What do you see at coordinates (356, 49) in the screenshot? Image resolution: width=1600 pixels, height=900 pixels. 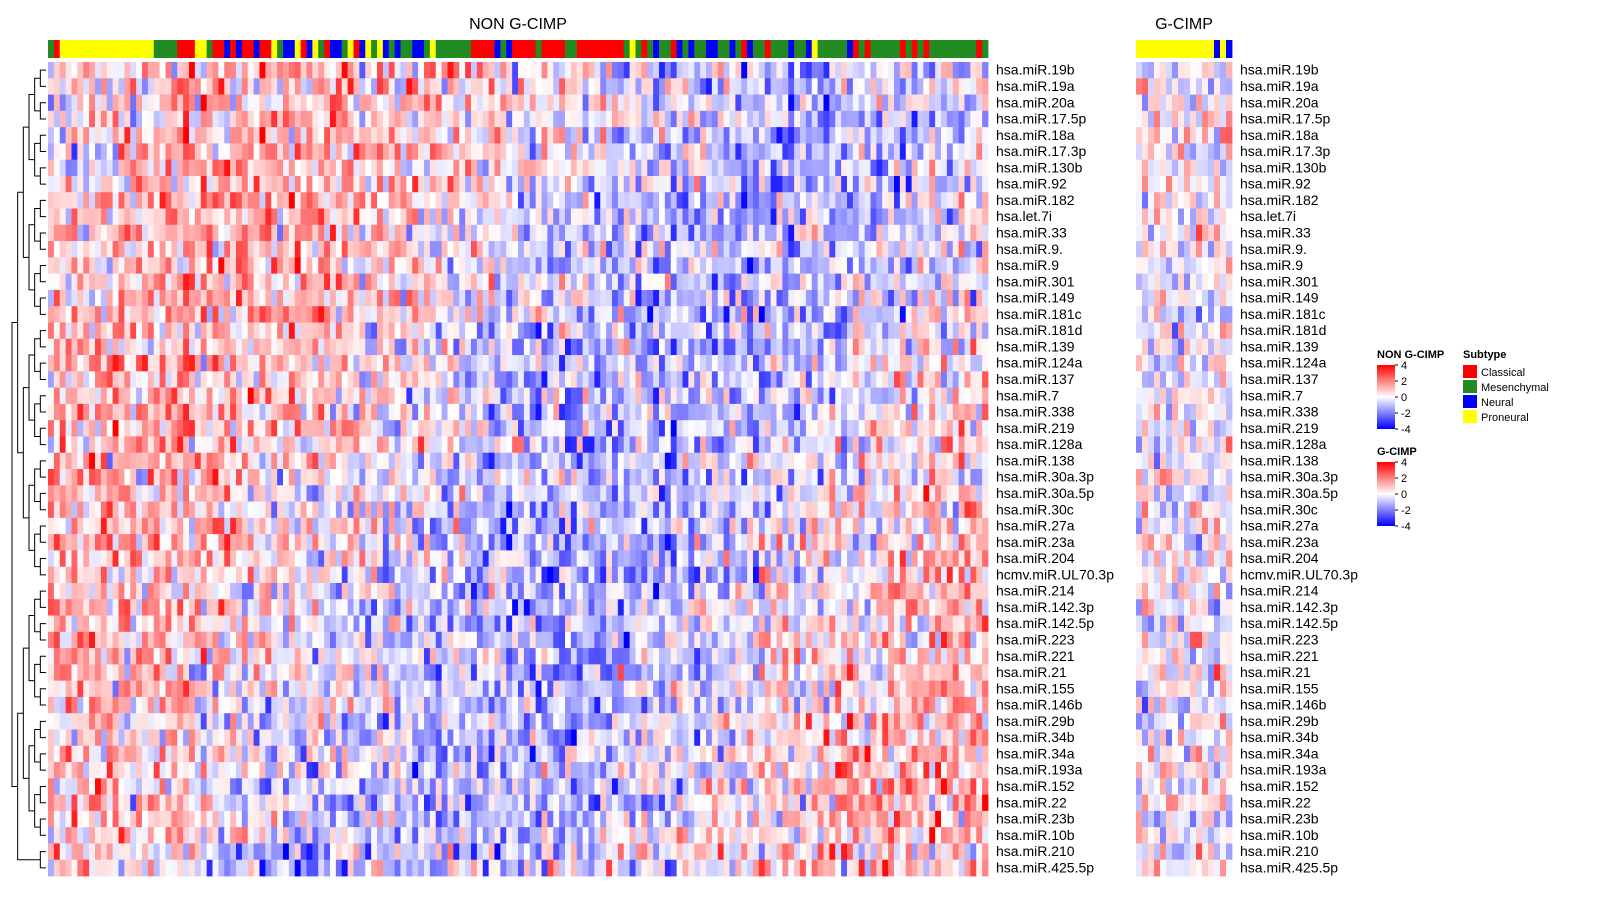 I see `subtype-cell-classical` at bounding box center [356, 49].